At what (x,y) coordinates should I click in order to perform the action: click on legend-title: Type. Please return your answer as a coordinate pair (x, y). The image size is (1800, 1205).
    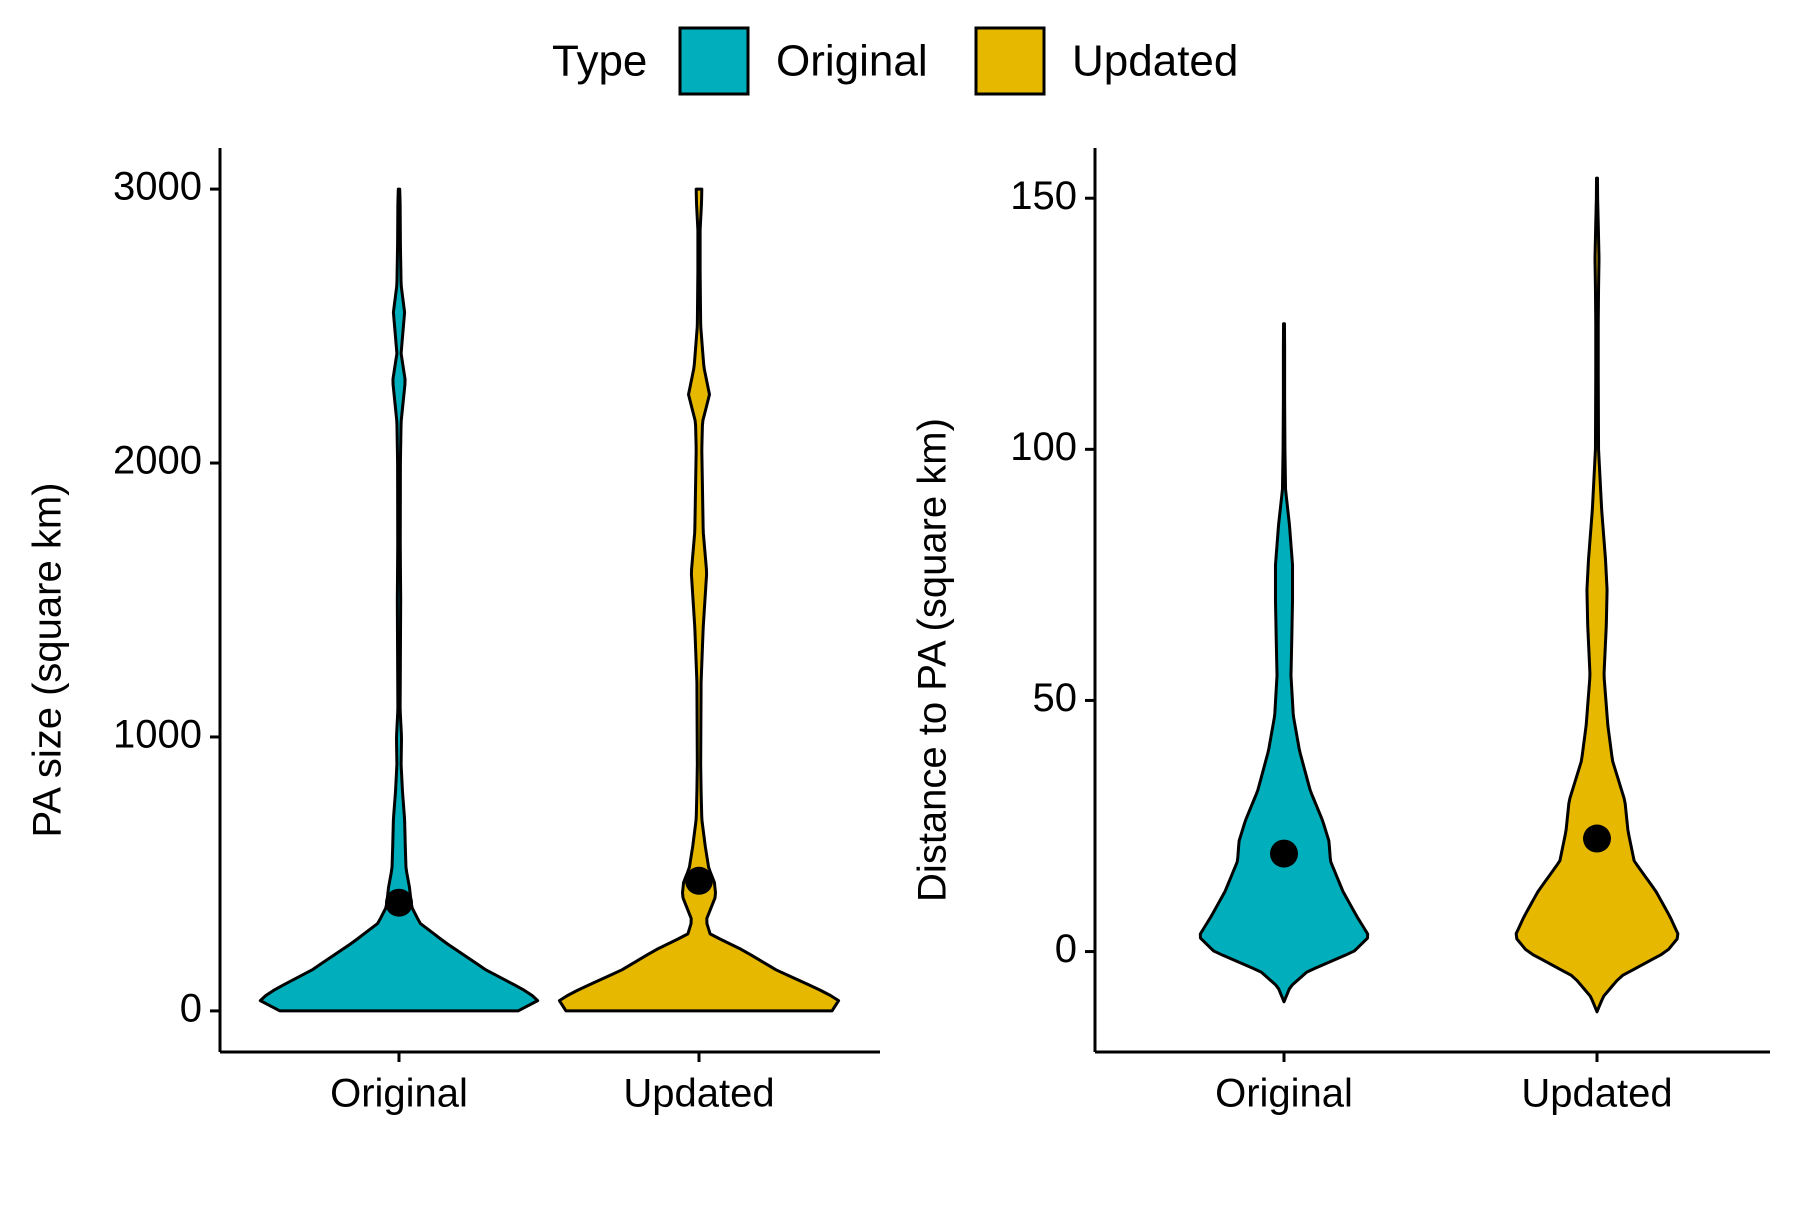
    Looking at the image, I should click on (599, 61).